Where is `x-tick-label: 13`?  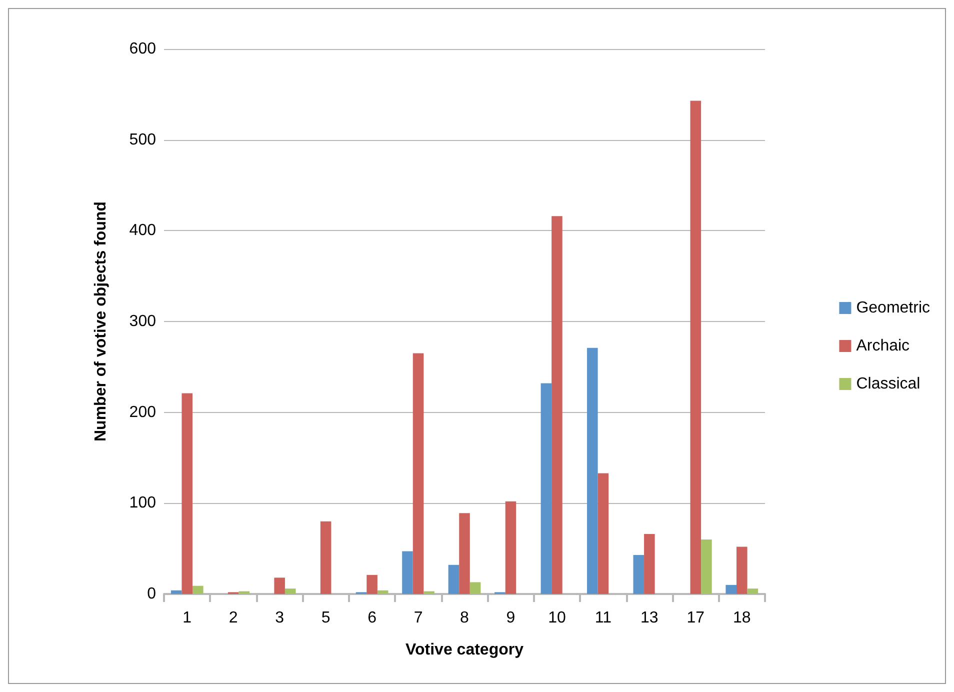 x-tick-label: 13 is located at coordinates (649, 618).